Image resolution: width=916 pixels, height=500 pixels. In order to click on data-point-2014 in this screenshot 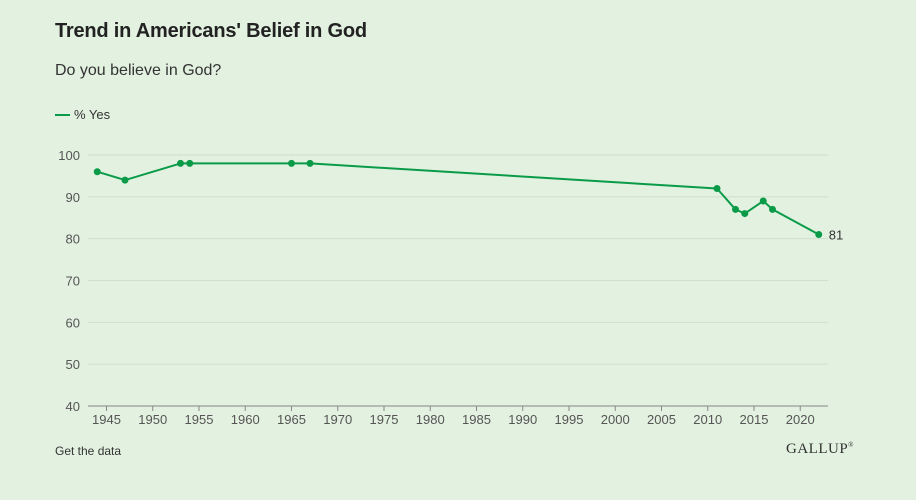, I will do `click(745, 214)`.